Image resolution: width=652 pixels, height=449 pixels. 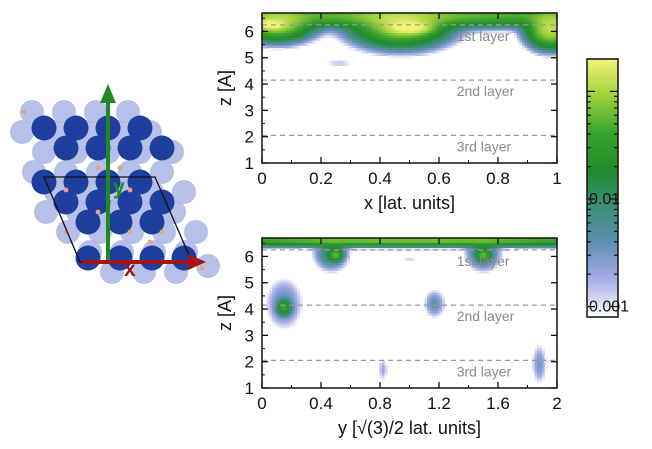 What do you see at coordinates (98, 148) in the screenshot?
I see `dark-atom` at bounding box center [98, 148].